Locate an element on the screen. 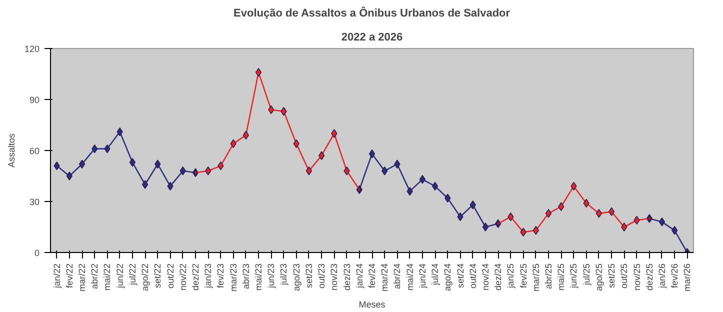 The height and width of the screenshot is (312, 723). x-tick-label: mai/24 is located at coordinates (409, 277).